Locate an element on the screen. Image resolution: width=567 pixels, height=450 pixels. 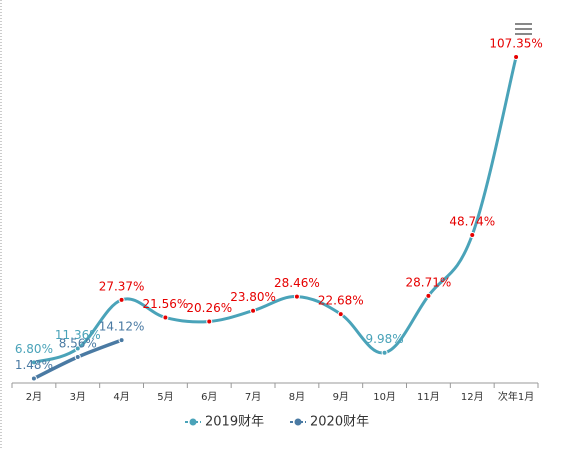
x-tick-label: 2月 is located at coordinates (34, 397).